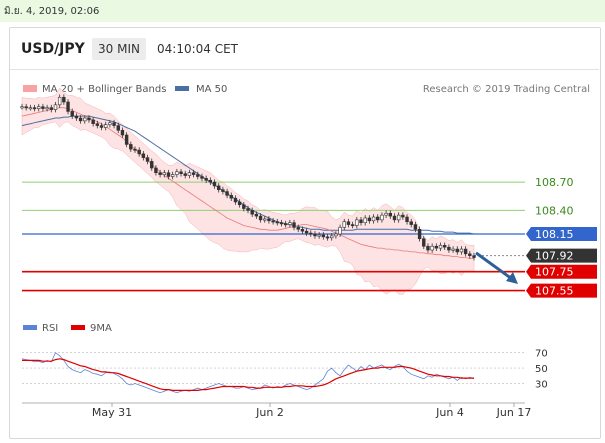 The image size is (605, 443). I want to click on ma50-legend-swatch, so click(182, 88).